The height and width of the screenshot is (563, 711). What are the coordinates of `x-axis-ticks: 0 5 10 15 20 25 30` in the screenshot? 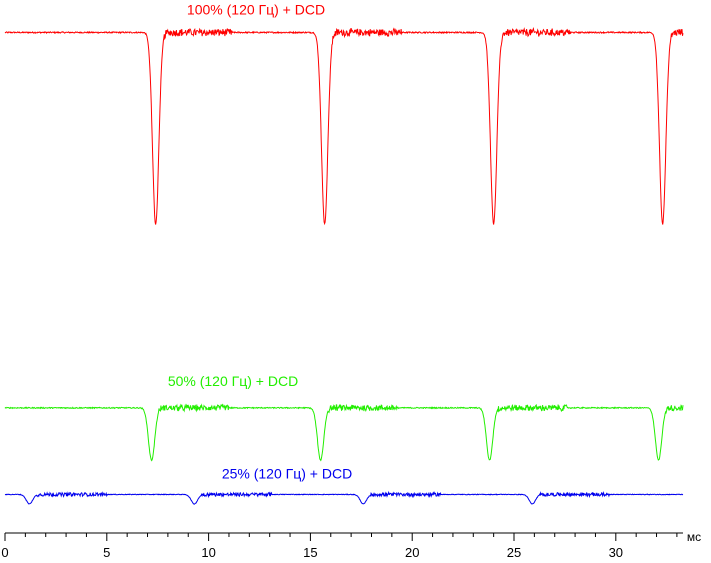 It's located at (339, 546).